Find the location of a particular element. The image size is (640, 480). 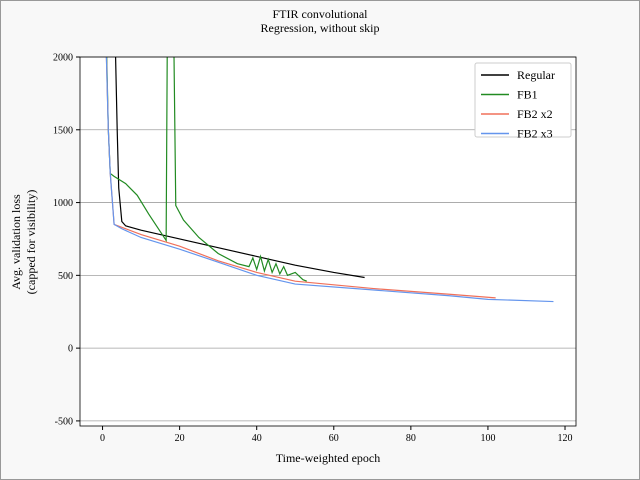

x-tick-label: 20 is located at coordinates (180, 438).